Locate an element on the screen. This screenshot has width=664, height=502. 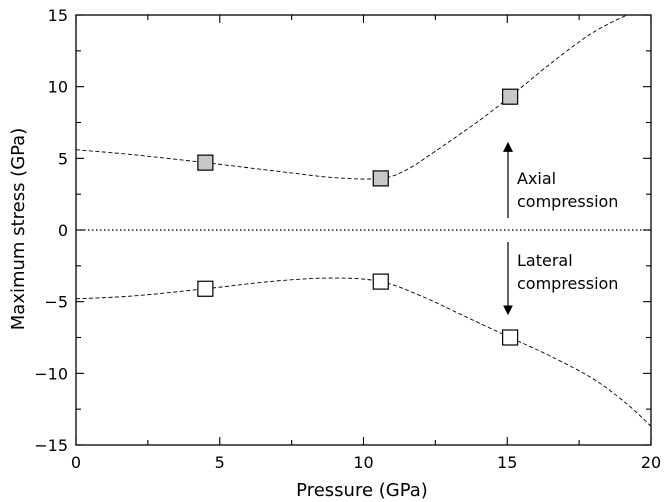
y-tick-label: −5 is located at coordinates (56, 302).